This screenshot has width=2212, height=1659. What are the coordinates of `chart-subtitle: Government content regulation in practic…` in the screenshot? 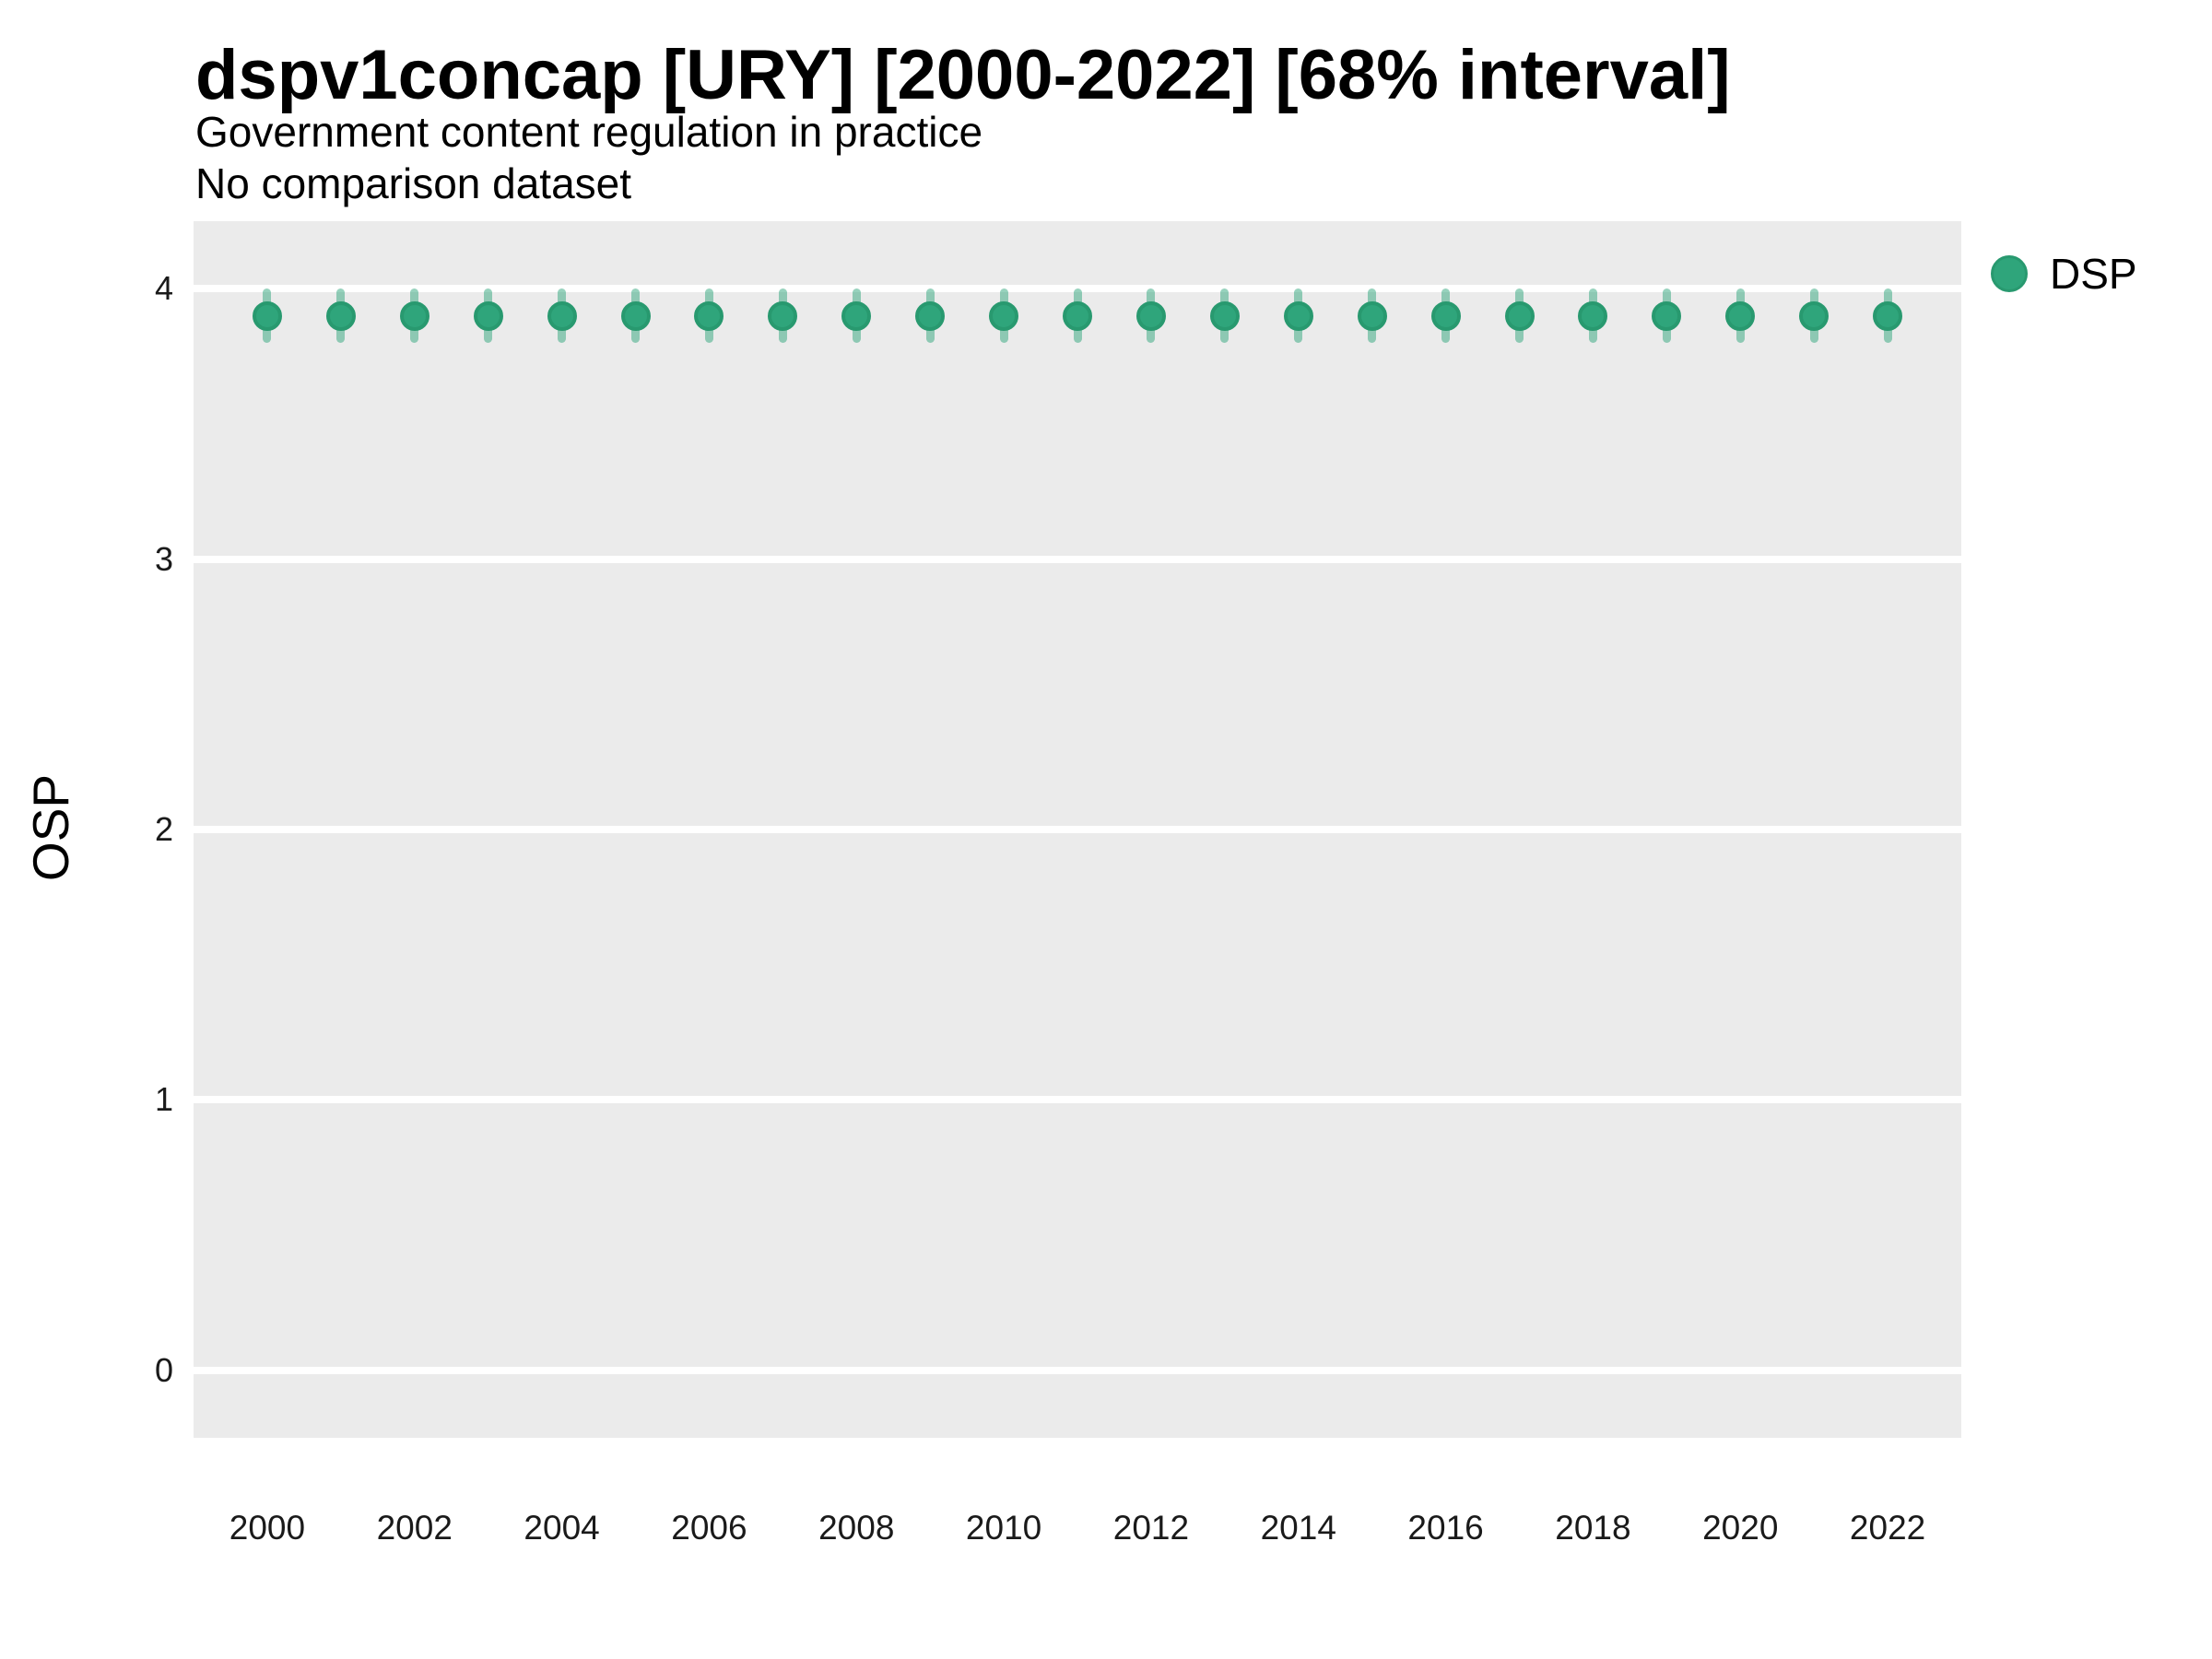 It's located at (589, 132).